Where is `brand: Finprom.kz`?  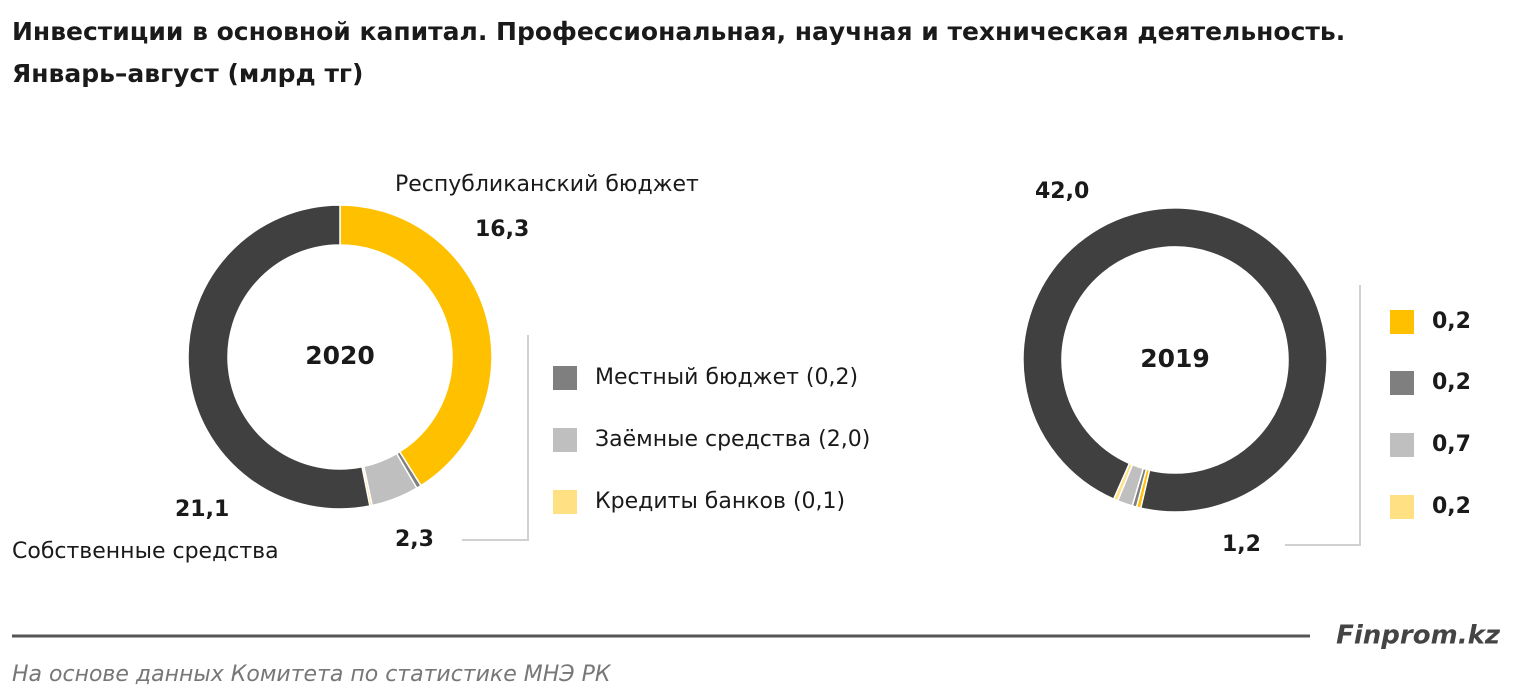
brand: Finprom.kz is located at coordinates (1418, 636).